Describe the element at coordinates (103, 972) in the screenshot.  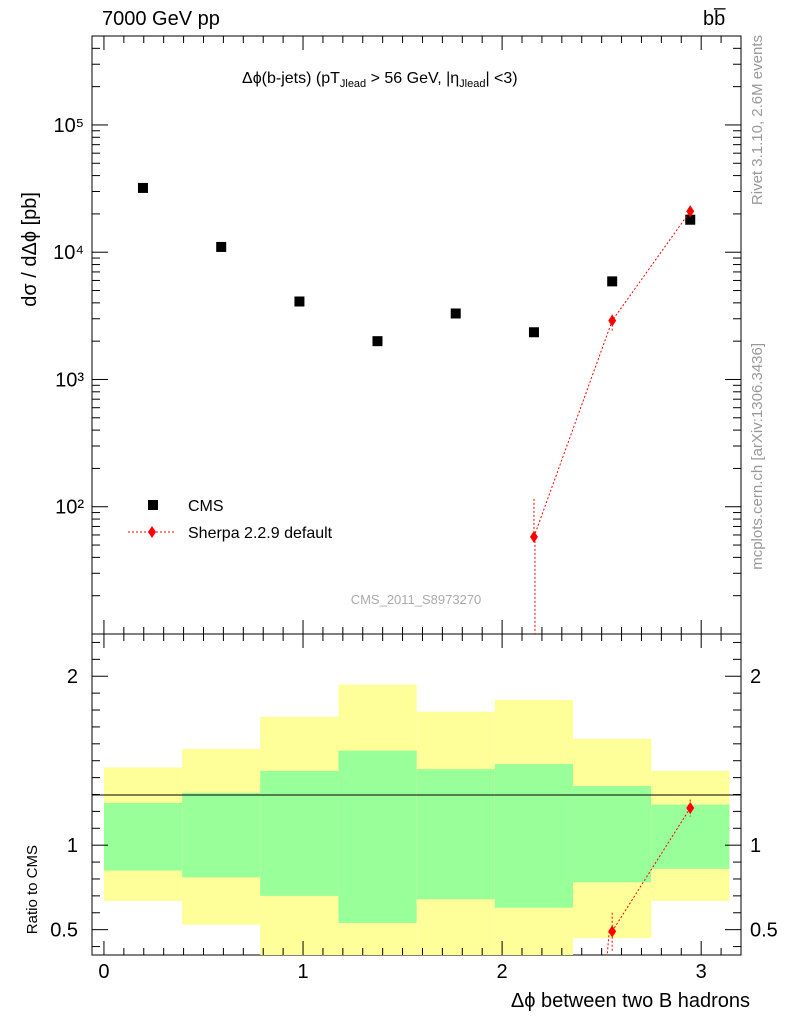
I see `x-tick-label: 0` at that location.